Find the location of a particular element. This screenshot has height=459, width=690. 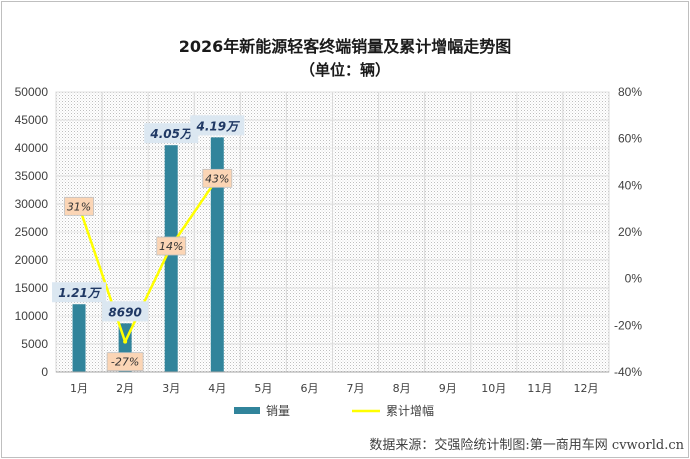

x-tick-label: 2月 is located at coordinates (125, 388).